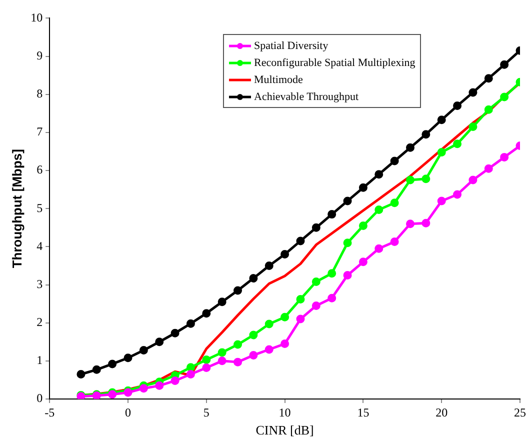  Describe the element at coordinates (39, 93) in the screenshot. I see `y-tick-label: 8` at that location.